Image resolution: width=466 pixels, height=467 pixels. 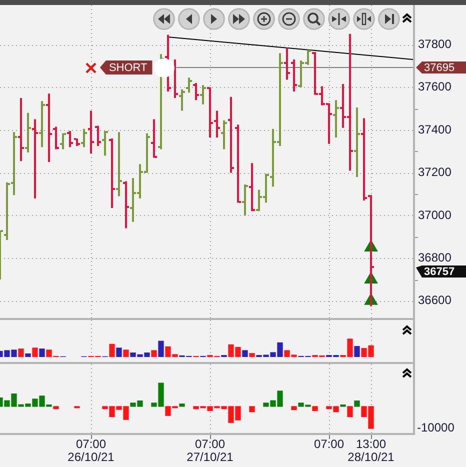 I want to click on y-tick-label: 36800, so click(x=435, y=257).